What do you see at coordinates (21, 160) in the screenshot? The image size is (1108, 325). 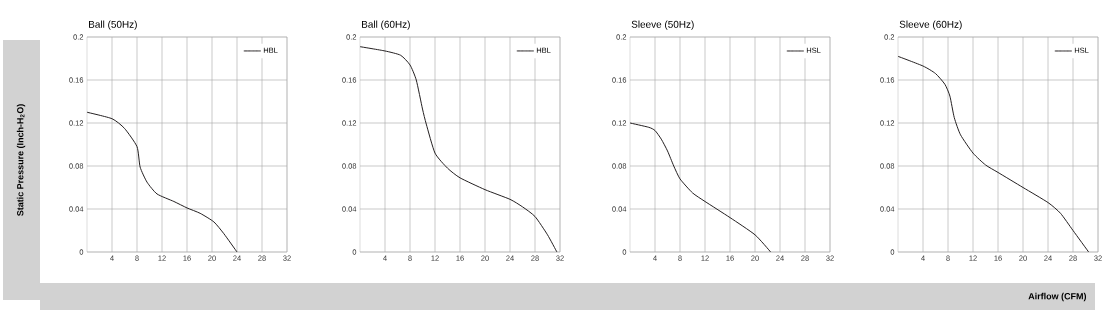 I see `y-axis-title: Static Pressure (Inch-H$_{2}$O)` at bounding box center [21, 160].